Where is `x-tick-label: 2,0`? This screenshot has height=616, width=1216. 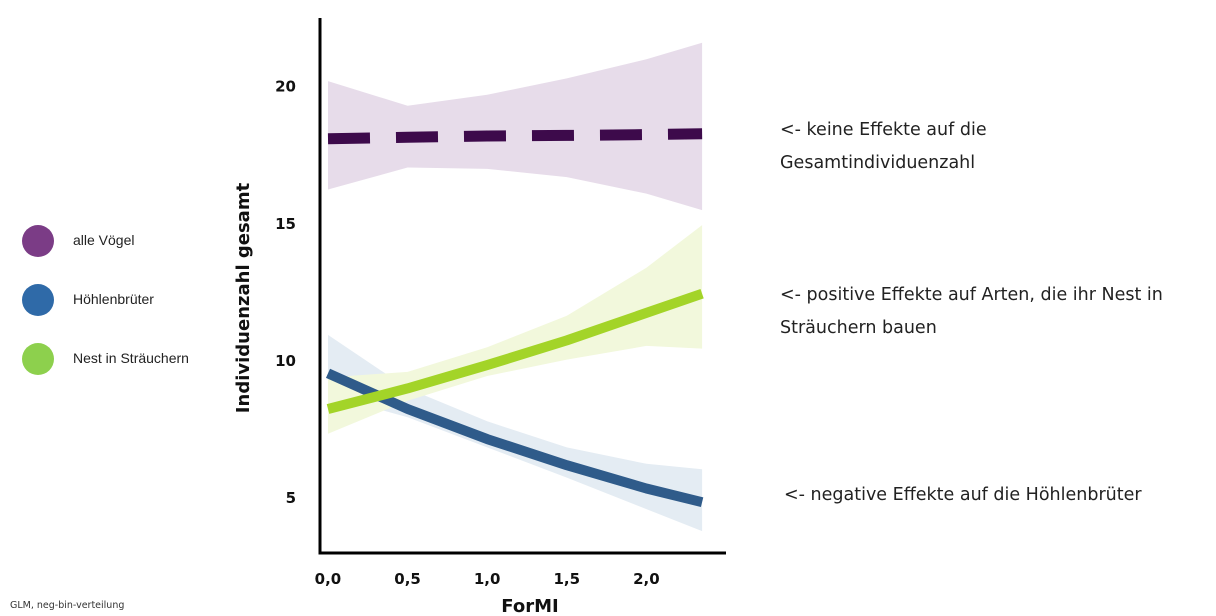
x-tick-label: 2,0 is located at coordinates (646, 579).